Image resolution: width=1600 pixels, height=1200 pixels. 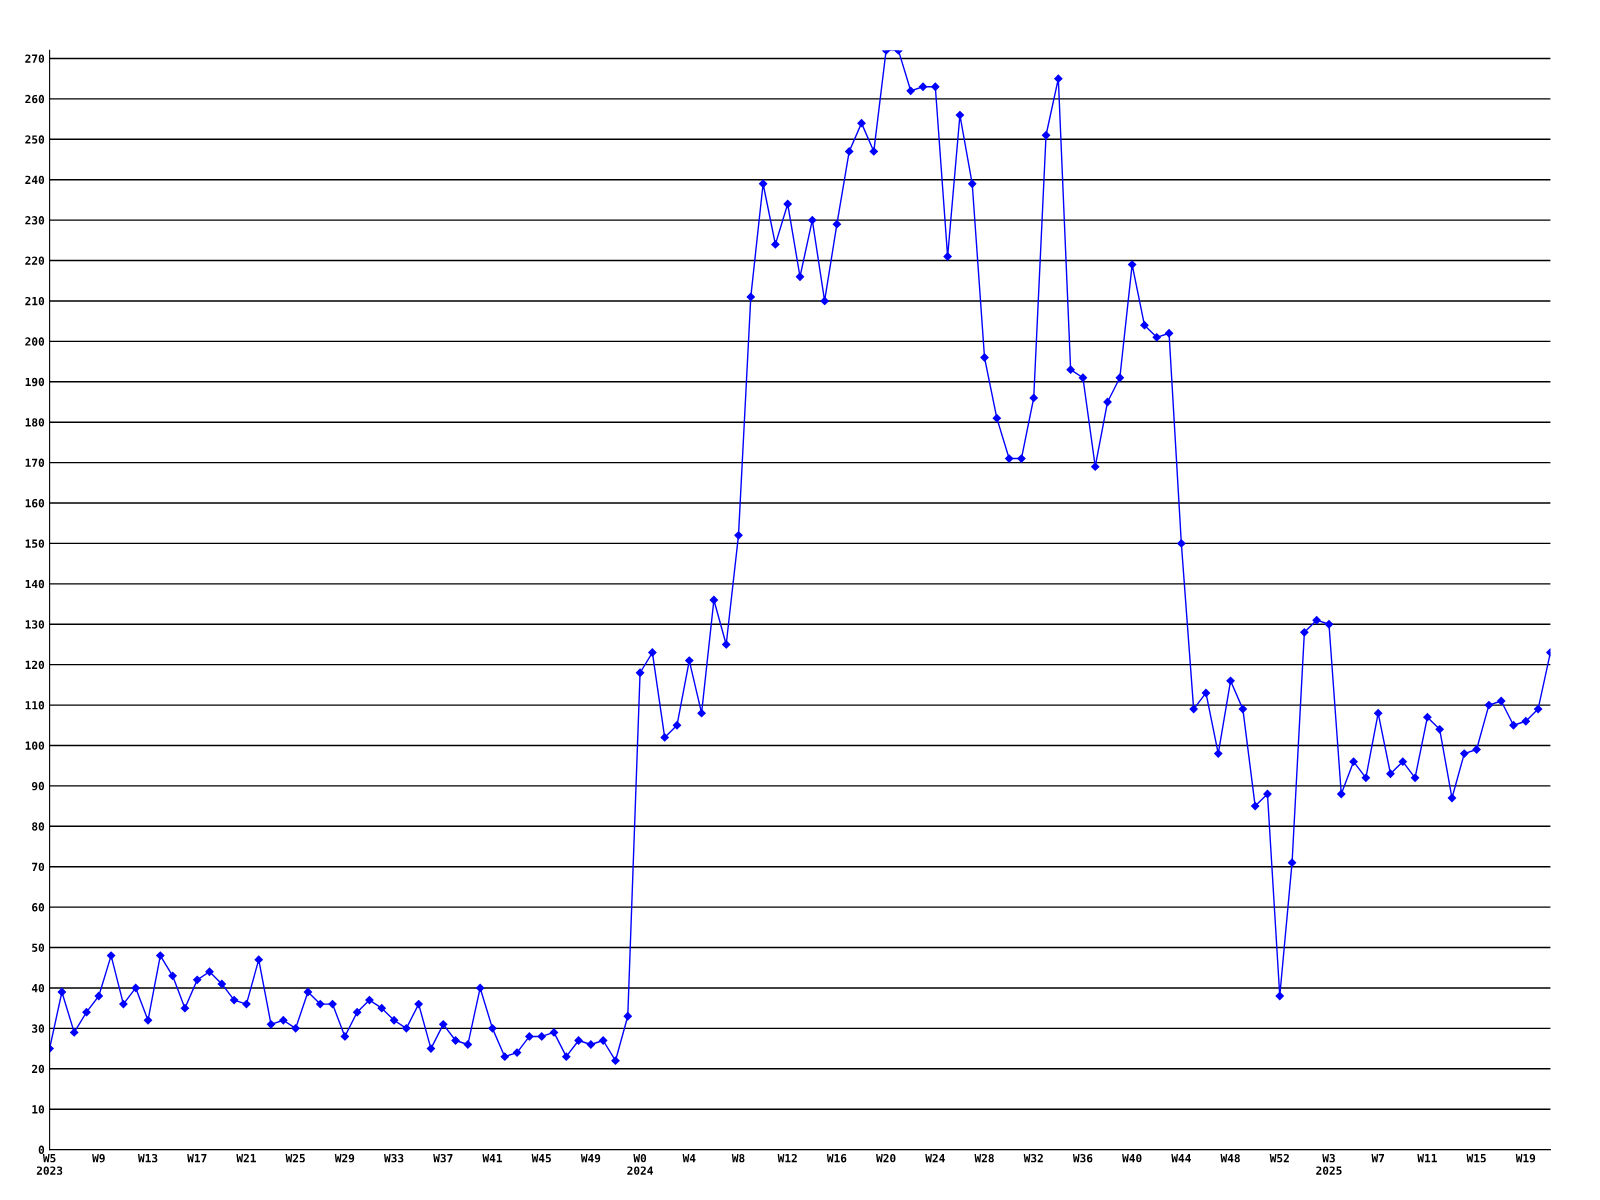 I want to click on y-tick-label: 240, so click(x=35, y=180).